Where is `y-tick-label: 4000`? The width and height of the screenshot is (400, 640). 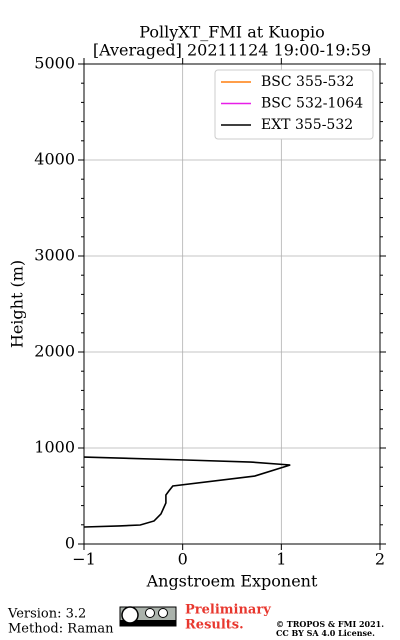
y-tick-label: 4000 is located at coordinates (54, 159).